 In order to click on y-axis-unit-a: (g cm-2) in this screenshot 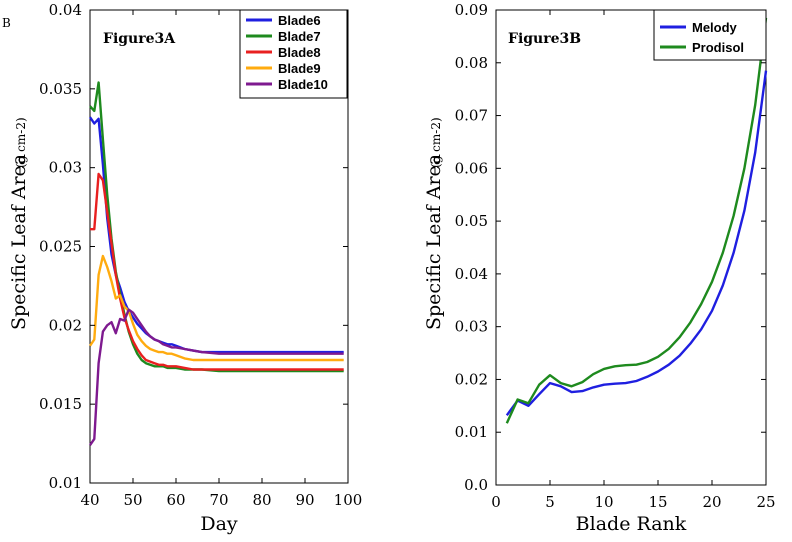, I will do `click(21, 142)`.